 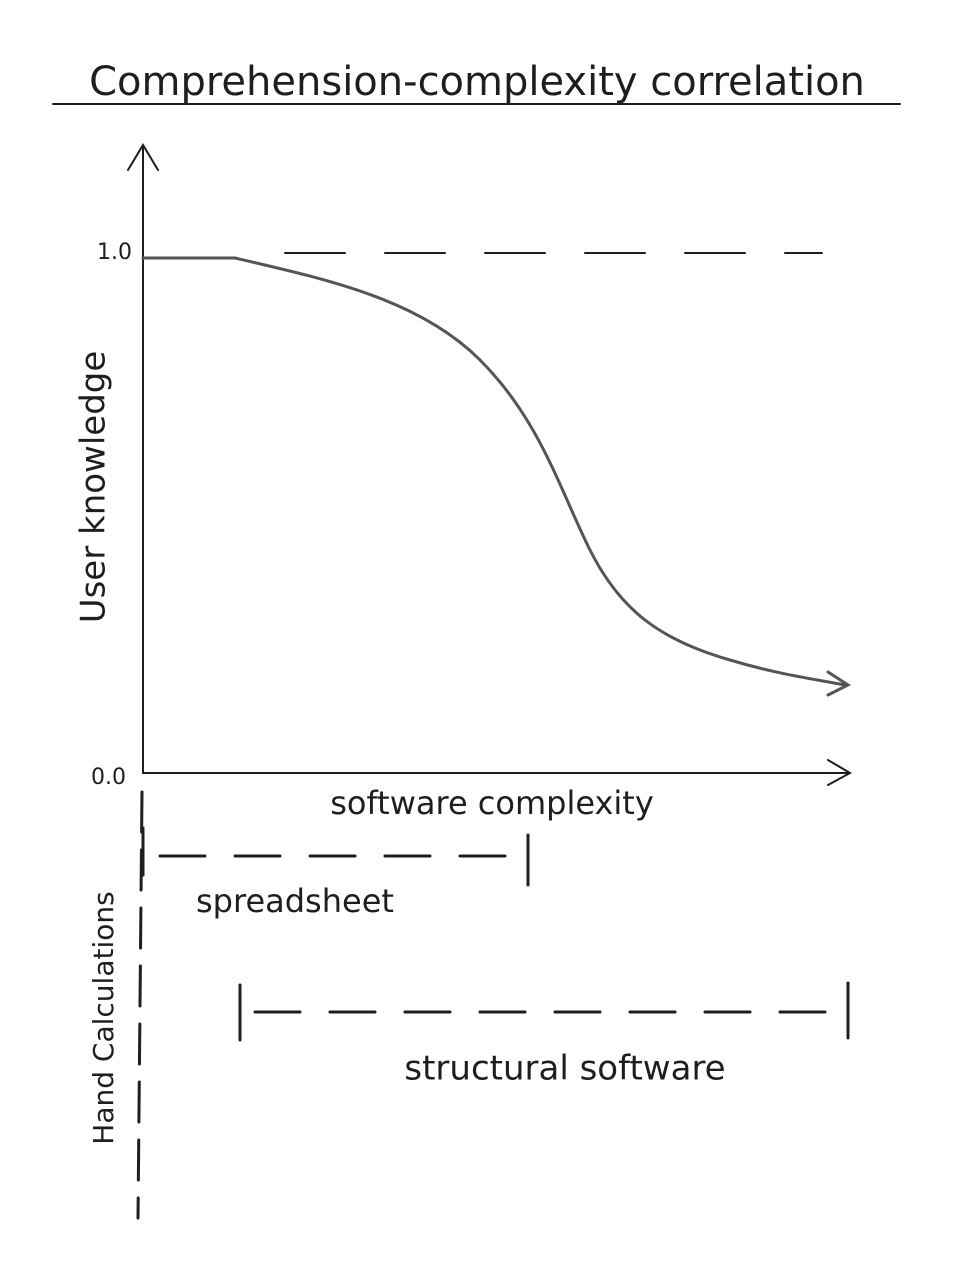 What do you see at coordinates (103, 1017) in the screenshot?
I see `range-label: Hand Calculations` at bounding box center [103, 1017].